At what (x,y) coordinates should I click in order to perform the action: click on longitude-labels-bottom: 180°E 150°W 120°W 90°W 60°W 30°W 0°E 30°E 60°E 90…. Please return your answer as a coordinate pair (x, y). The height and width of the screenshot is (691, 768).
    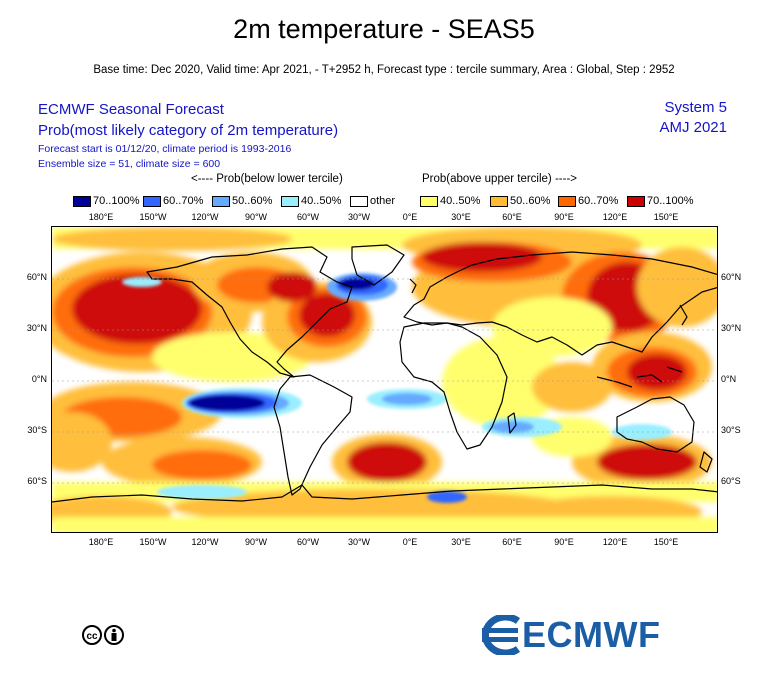
    Looking at the image, I should click on (384, 543).